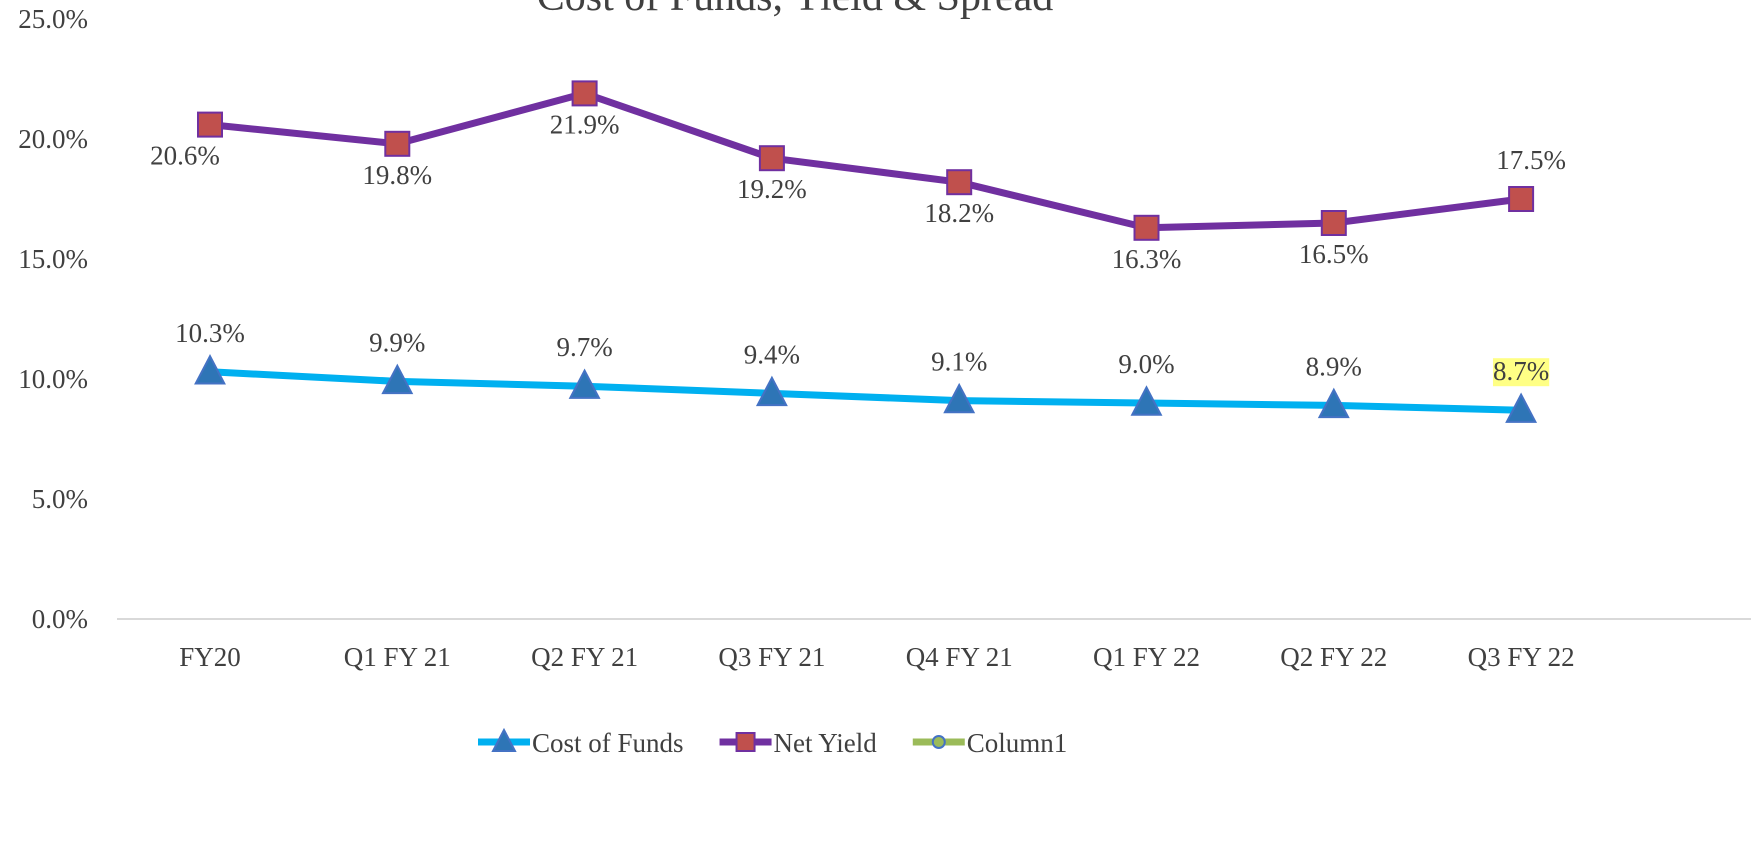 This screenshot has height=844, width=1751. Describe the element at coordinates (584, 347) in the screenshot. I see `data-label: 9.7%` at that location.